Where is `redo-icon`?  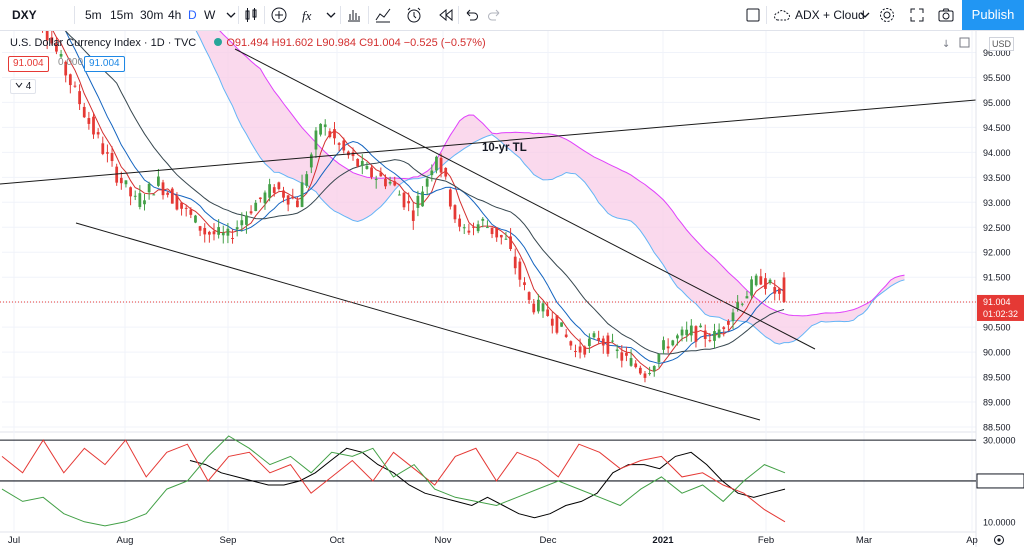
redo-icon is located at coordinates (495, 15).